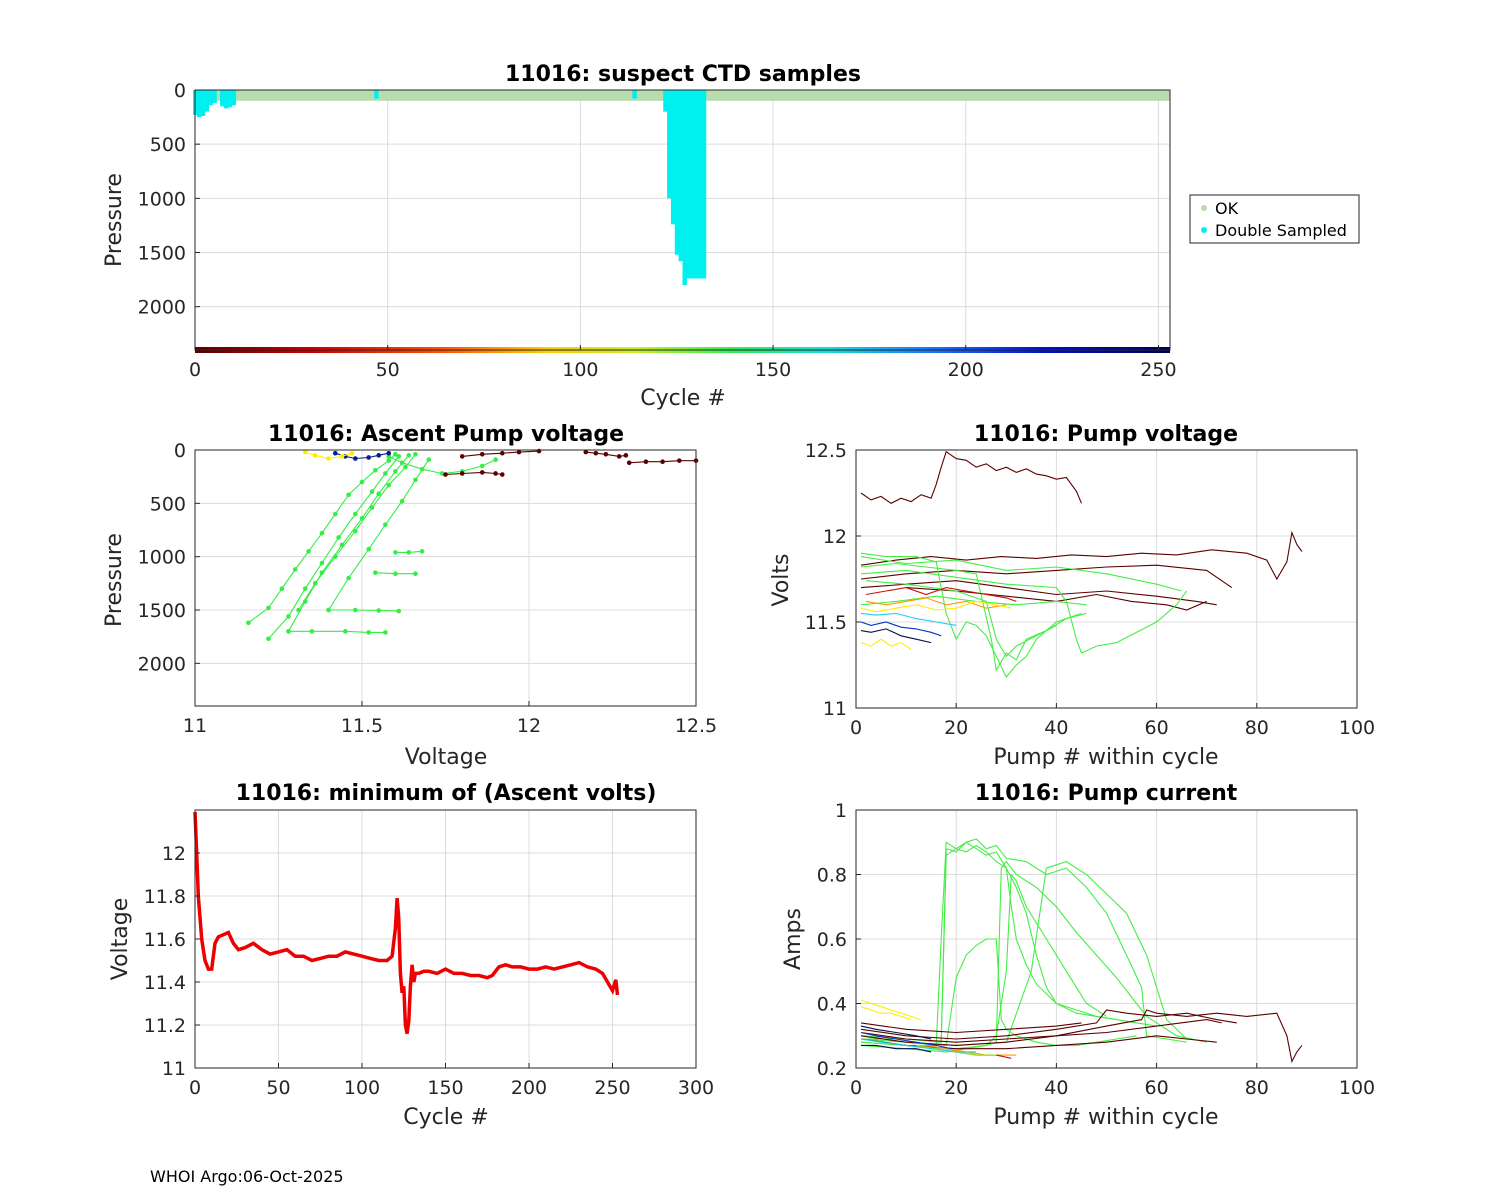 Image resolution: width=1500 pixels, height=1200 pixels. Describe the element at coordinates (446, 793) in the screenshot. I see `p4-title: 11016: minimum of (Ascent volts)` at that location.